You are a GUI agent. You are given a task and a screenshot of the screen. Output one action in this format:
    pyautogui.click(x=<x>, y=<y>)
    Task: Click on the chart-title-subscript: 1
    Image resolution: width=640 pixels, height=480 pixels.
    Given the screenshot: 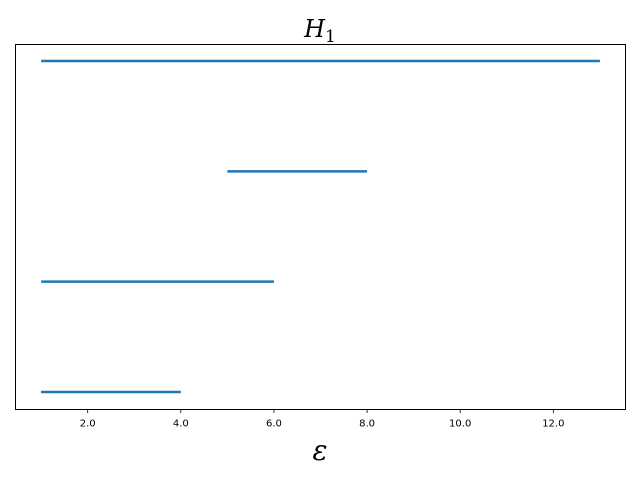 What is the action you would take?
    pyautogui.click(x=330, y=37)
    